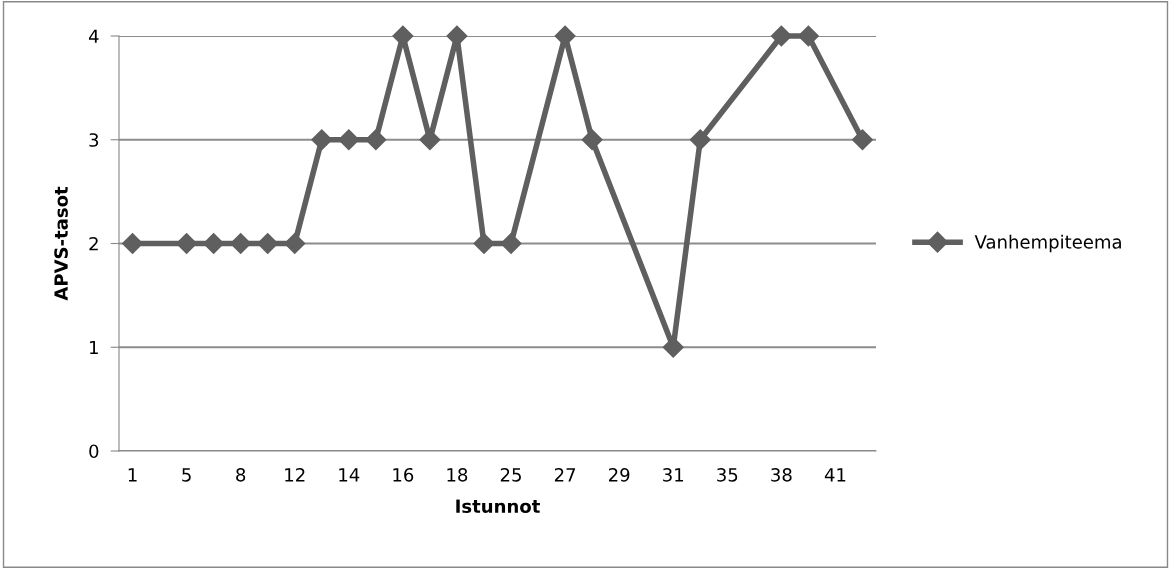 The width and height of the screenshot is (1171, 569). Describe the element at coordinates (510, 474) in the screenshot. I see `x-tick-label: 25` at that location.